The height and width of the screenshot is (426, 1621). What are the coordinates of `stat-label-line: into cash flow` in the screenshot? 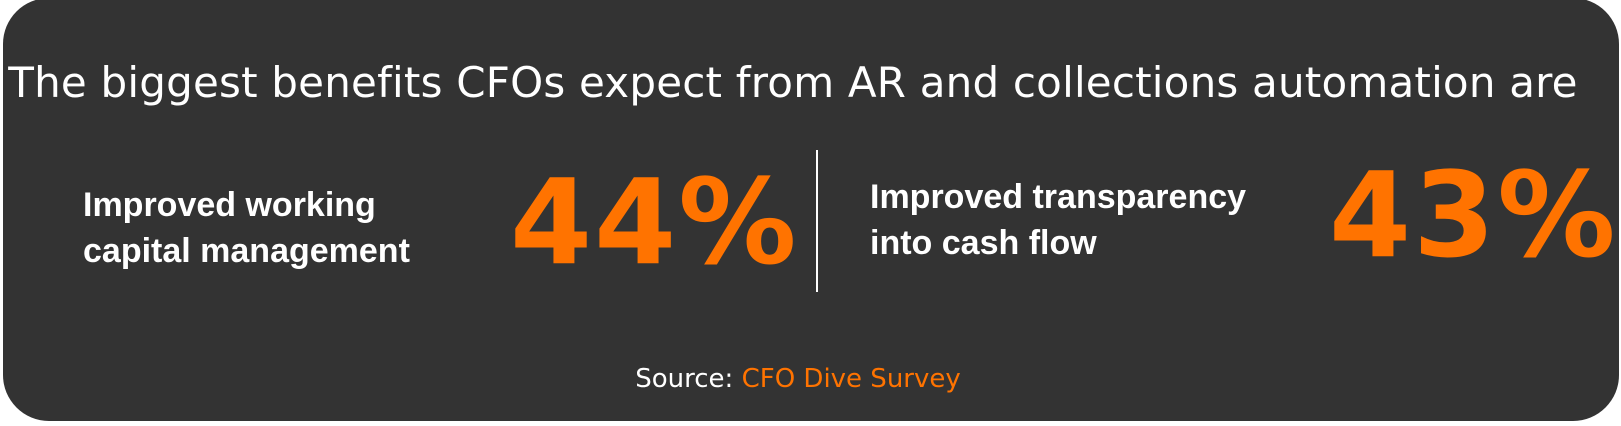 It's located at (983, 243).